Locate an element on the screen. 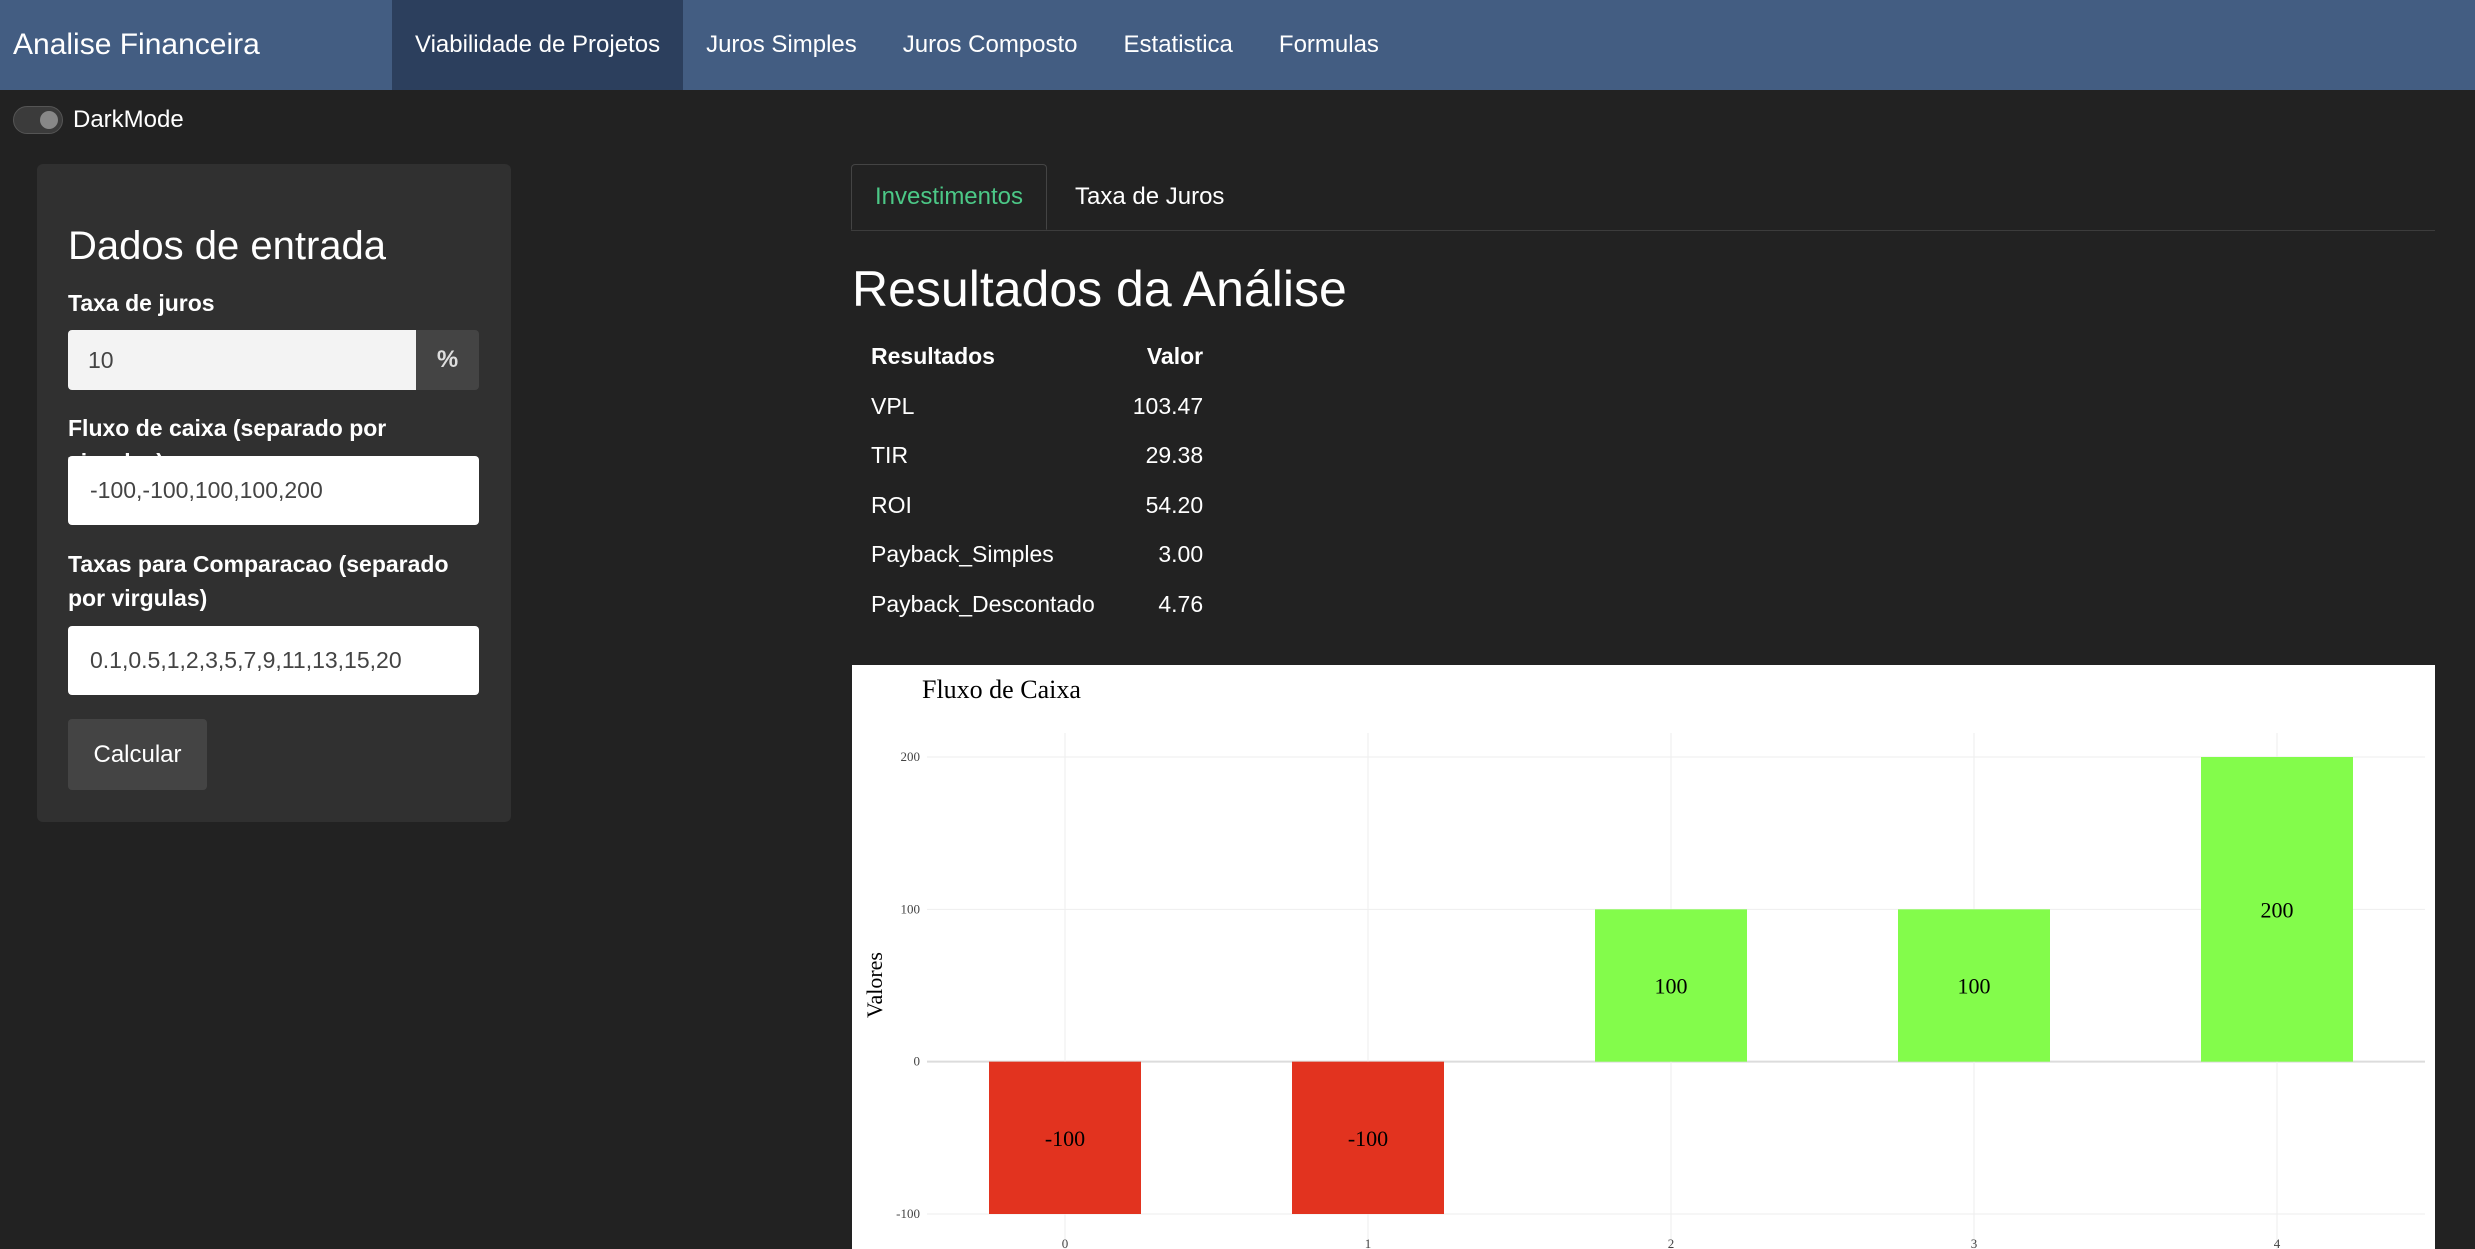 This screenshot has width=2475, height=1249. calcular-button: Calcular is located at coordinates (137, 754).